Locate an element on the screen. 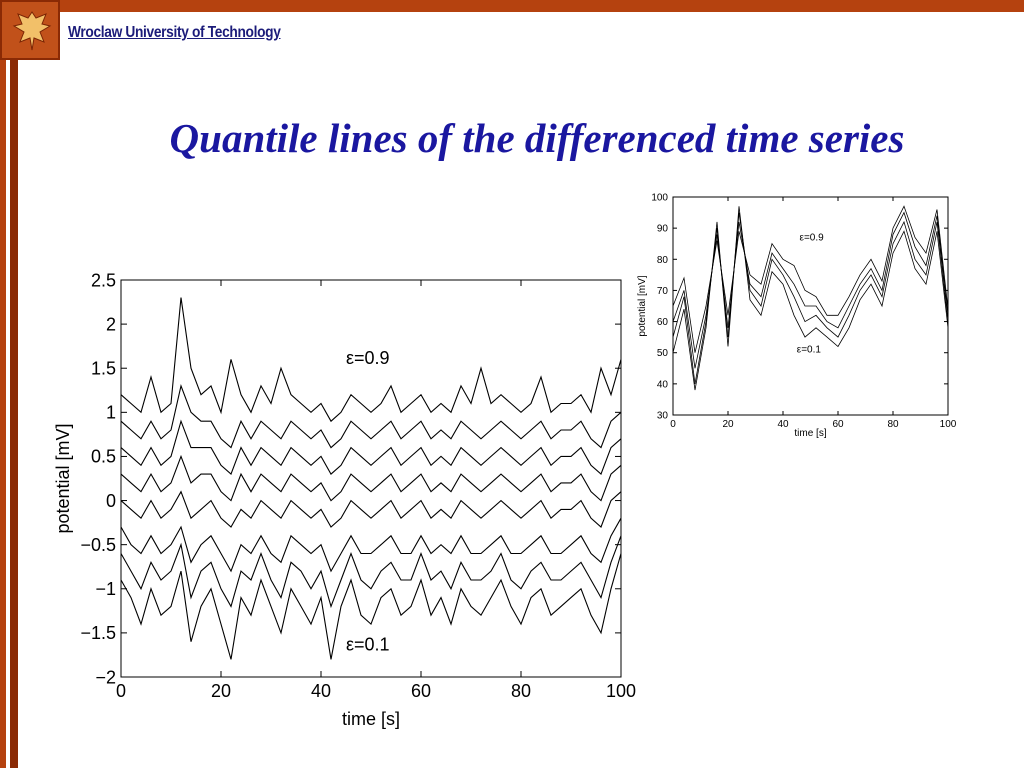 The width and height of the screenshot is (1024, 768). y-tick-label: 50 is located at coordinates (663, 353).